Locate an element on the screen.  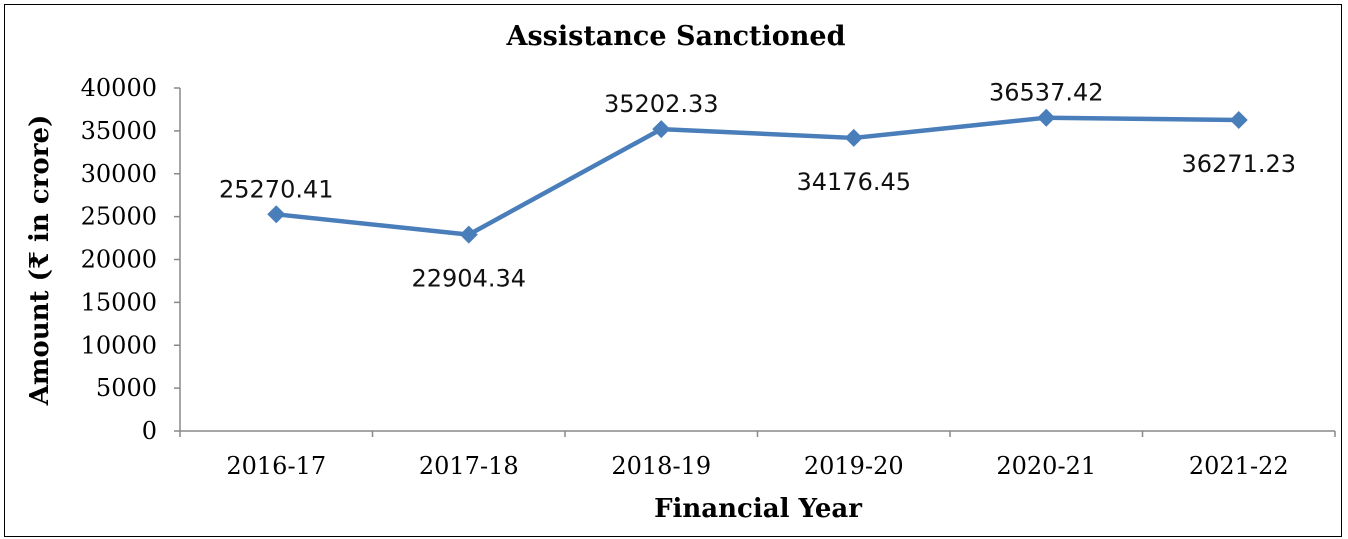
x-tick-label: 2018-19 is located at coordinates (661, 466).